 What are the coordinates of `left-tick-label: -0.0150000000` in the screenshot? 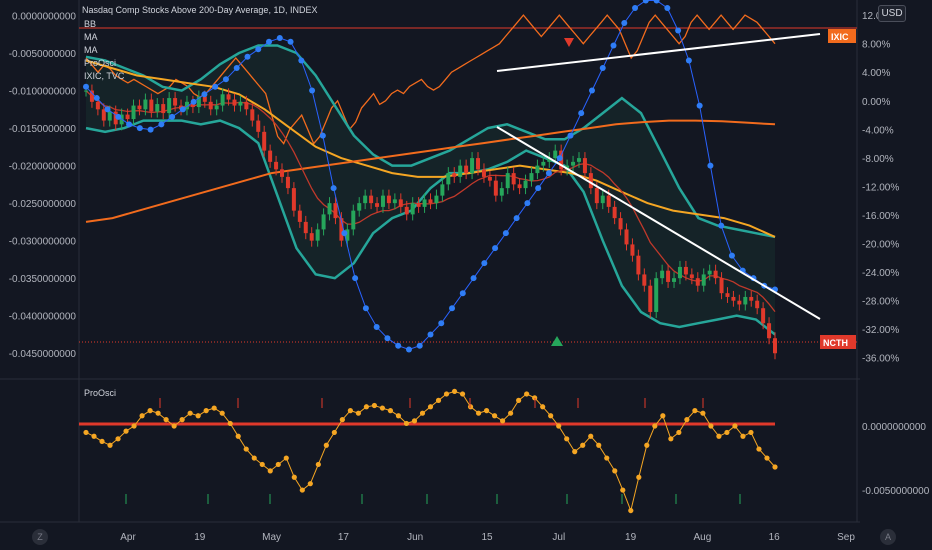 It's located at (43, 129).